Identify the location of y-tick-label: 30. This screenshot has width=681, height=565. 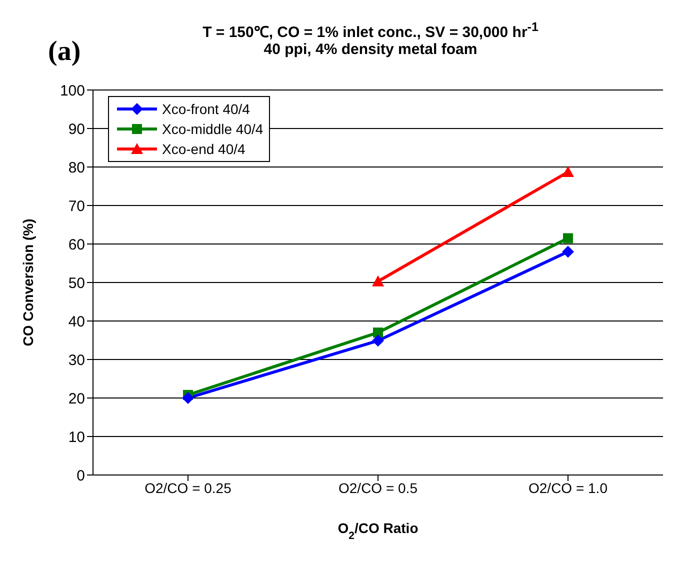
(76, 360).